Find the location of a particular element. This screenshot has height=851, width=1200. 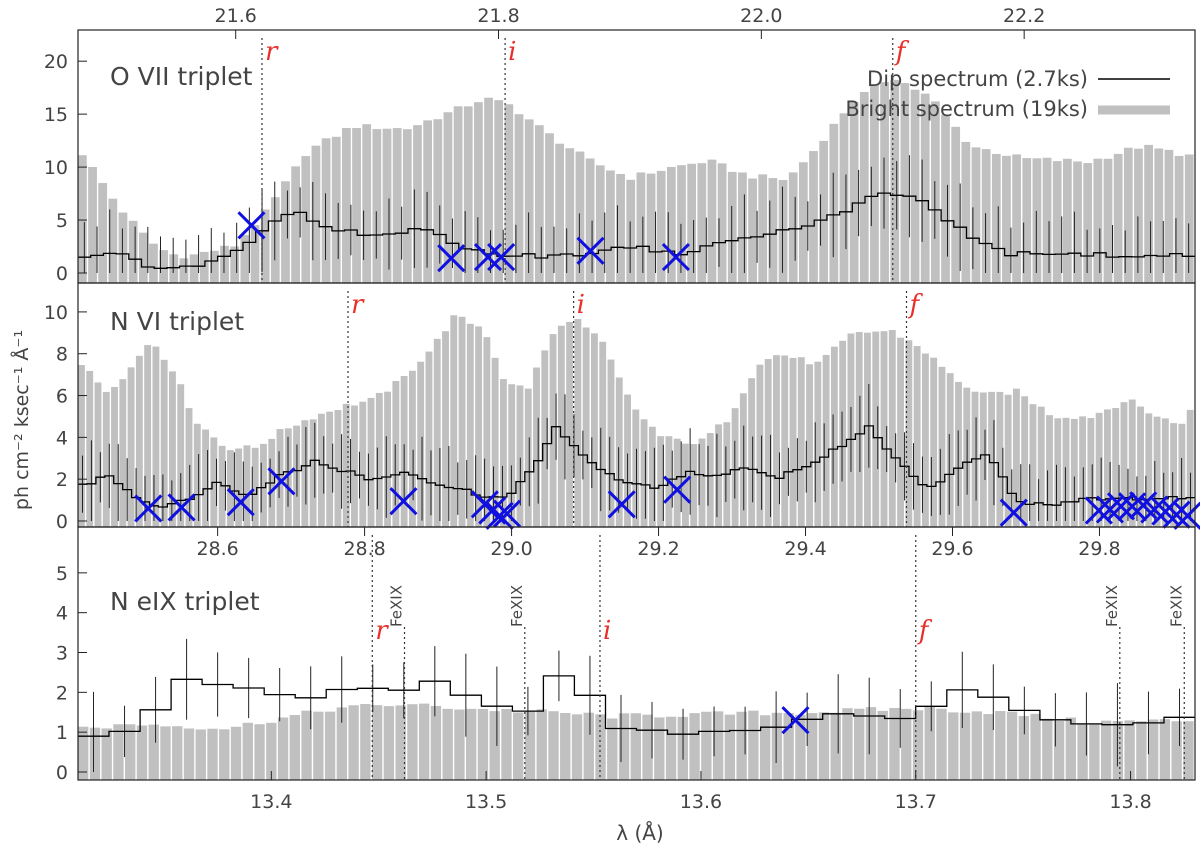

x-tick-top-label: 21.6 is located at coordinates (236, 16).